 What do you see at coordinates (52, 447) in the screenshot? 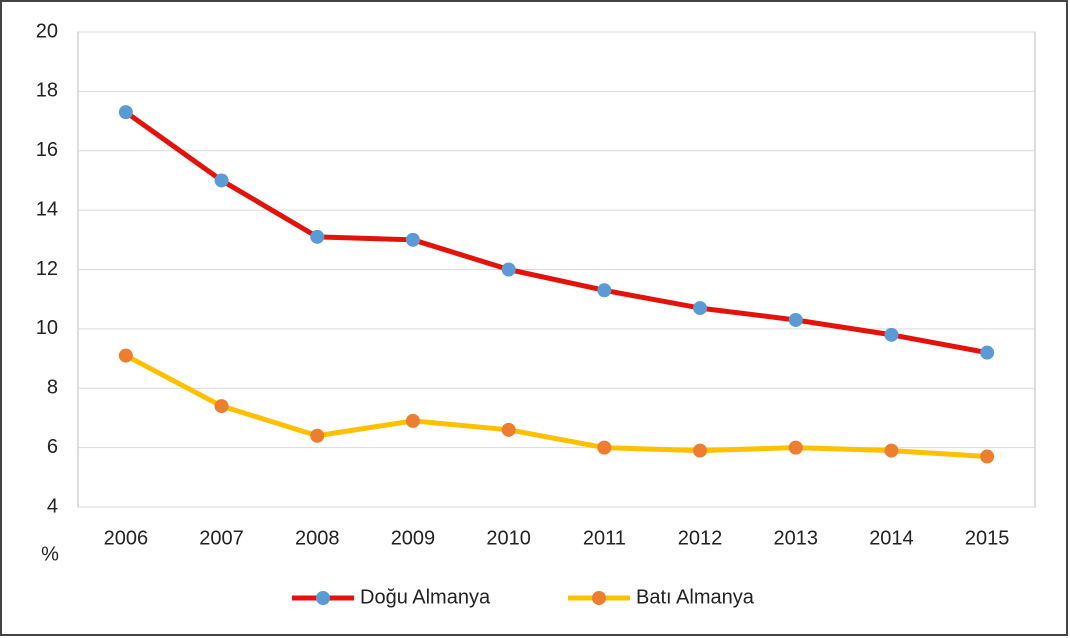
I see `y-tick-label: 6` at bounding box center [52, 447].